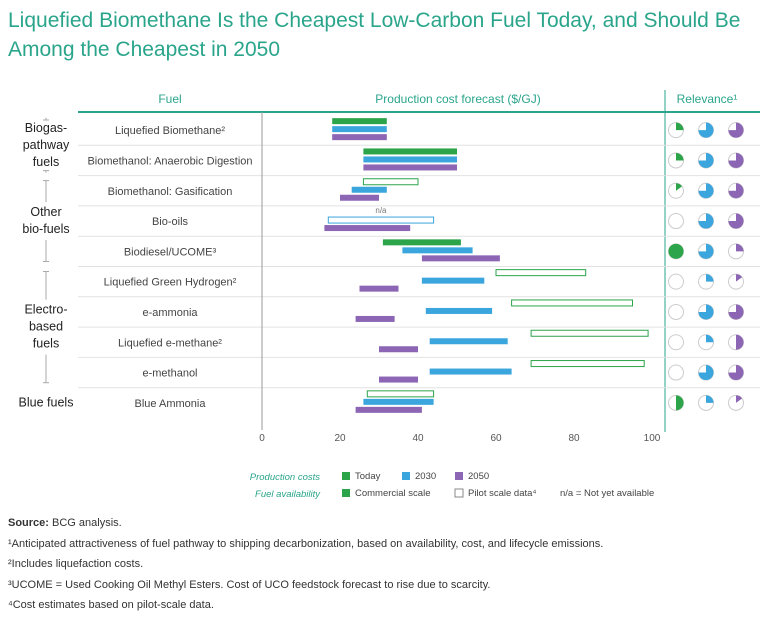 The height and width of the screenshot is (628, 768). Describe the element at coordinates (45, 229) in the screenshot. I see `group-label-1: bio-fuels` at that location.